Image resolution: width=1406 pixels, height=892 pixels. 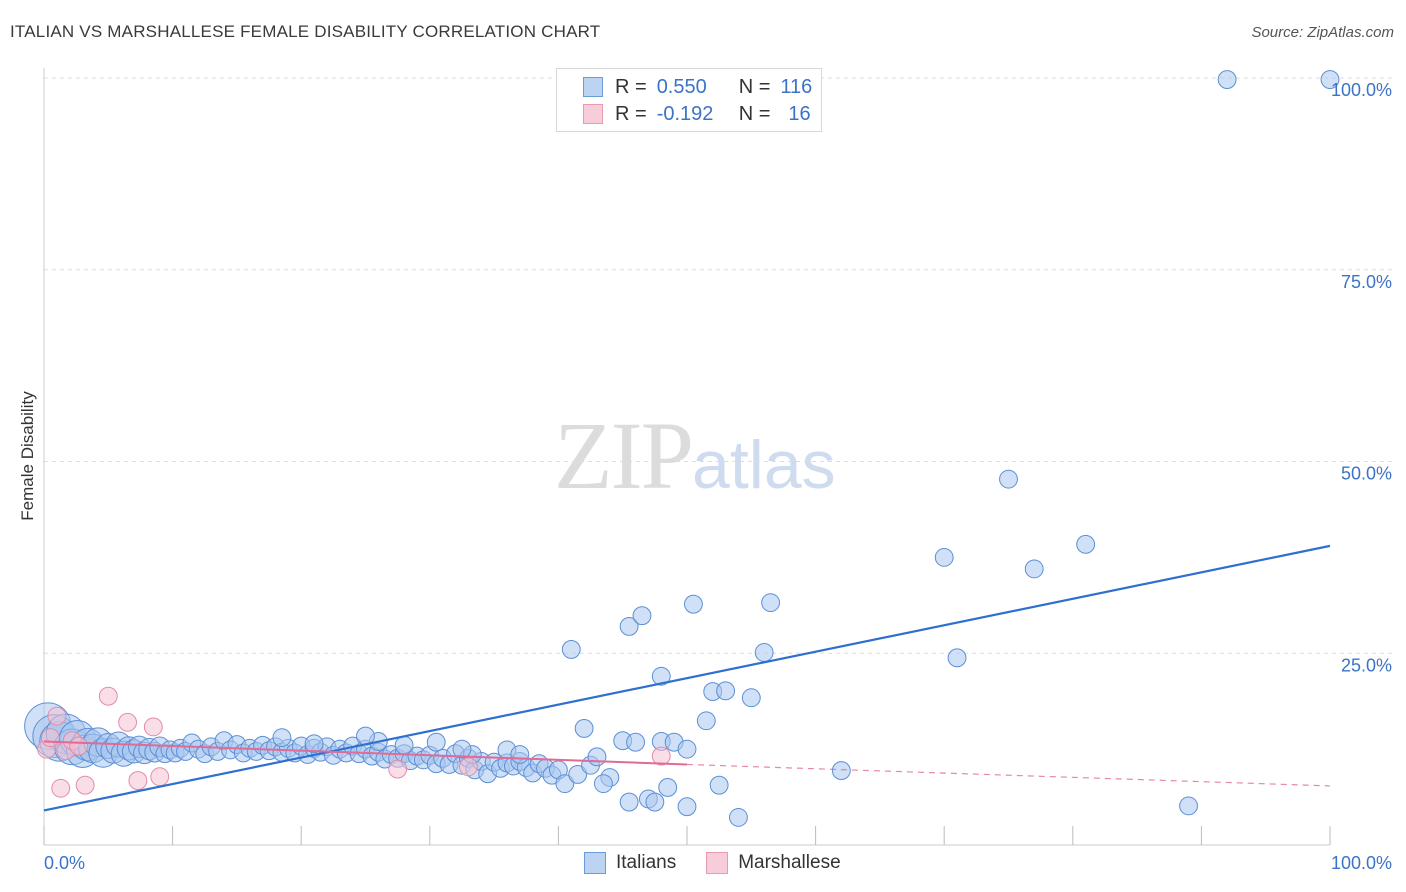 What do you see at coordinates (1322, 32) in the screenshot?
I see `source-label: Source: ZipAtlas.com` at bounding box center [1322, 32].